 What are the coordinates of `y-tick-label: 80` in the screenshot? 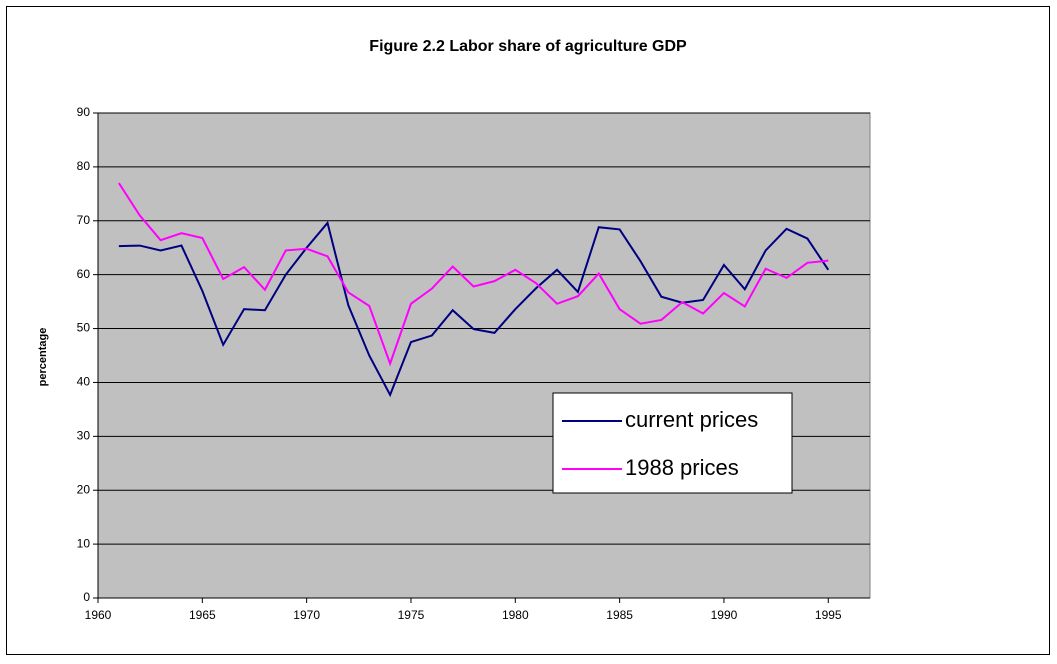 It's located at (84, 166).